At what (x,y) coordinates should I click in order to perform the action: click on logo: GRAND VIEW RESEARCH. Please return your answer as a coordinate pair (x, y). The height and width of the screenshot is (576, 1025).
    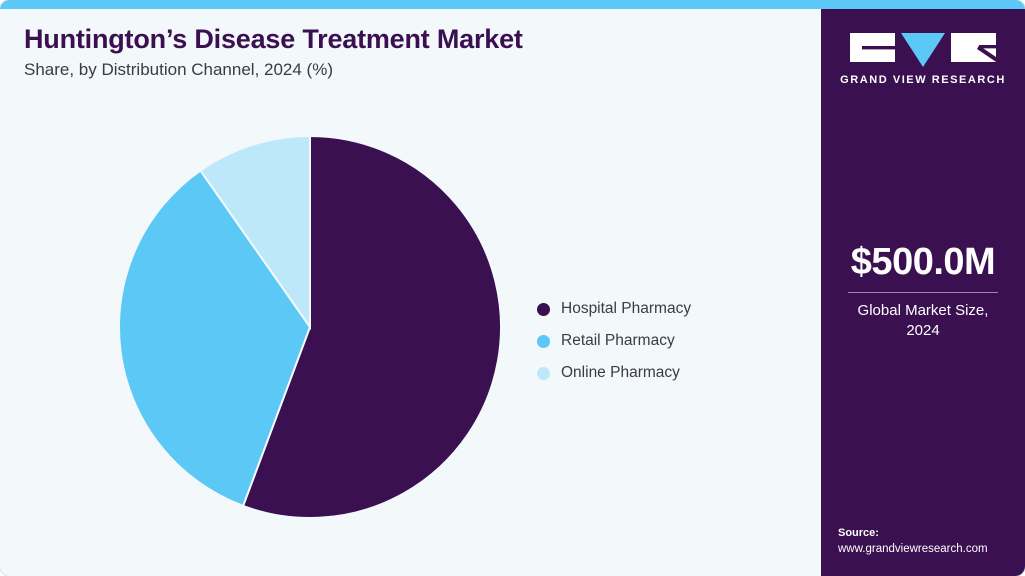
    Looking at the image, I should click on (923, 59).